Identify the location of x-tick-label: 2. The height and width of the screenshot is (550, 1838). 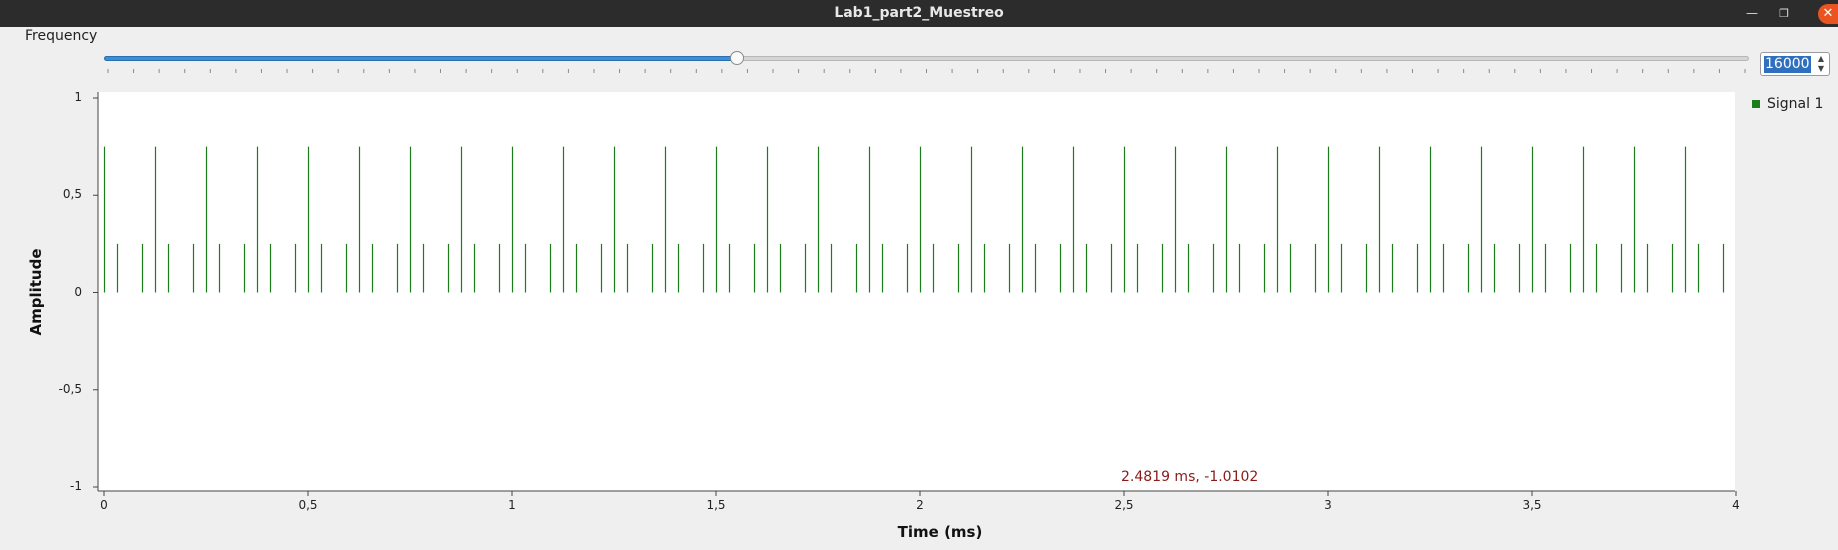
(920, 505).